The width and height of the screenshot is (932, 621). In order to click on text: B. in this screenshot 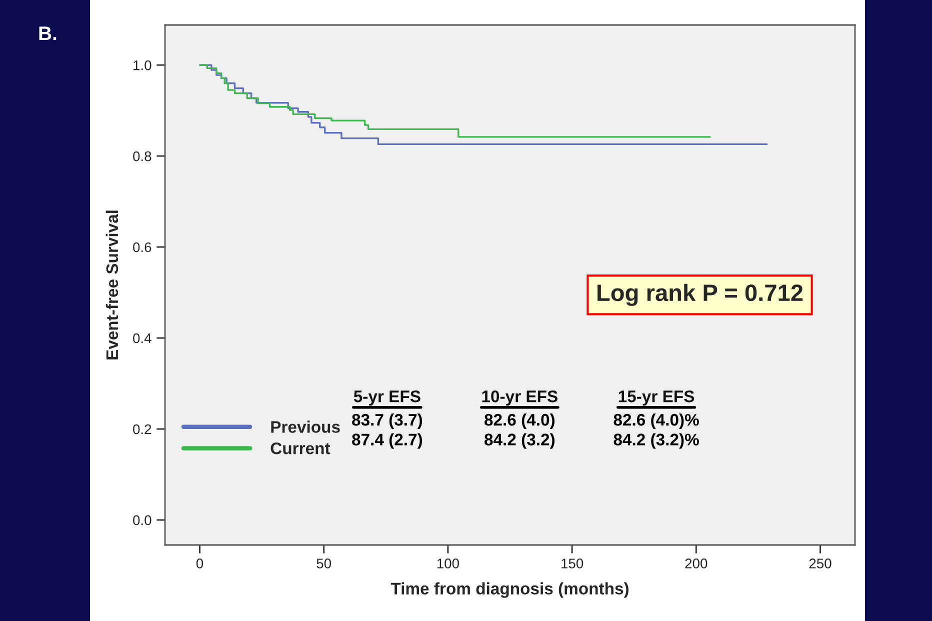, I will do `click(47, 33)`.